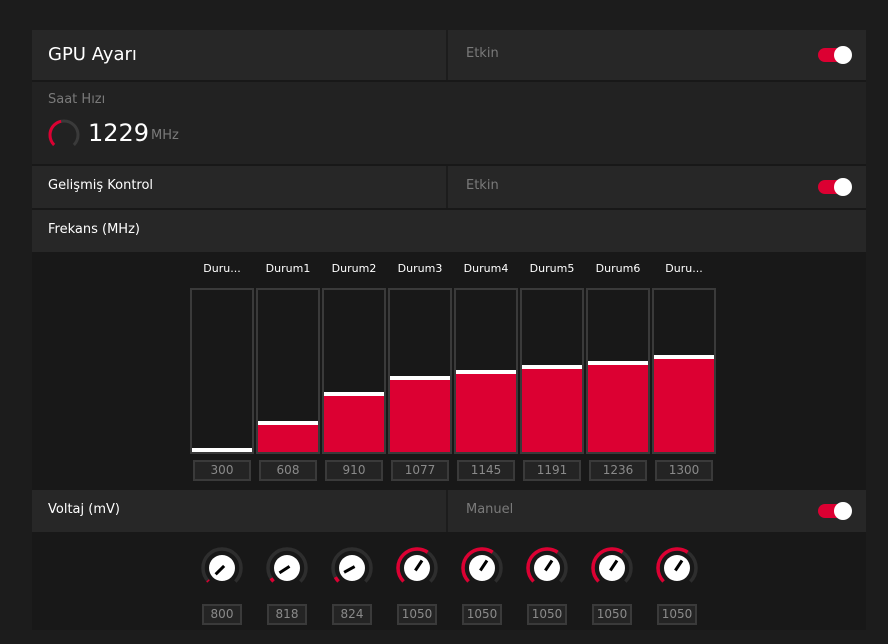 This screenshot has width=888, height=644. I want to click on voltage-knob-2: 824, so click(352, 585).